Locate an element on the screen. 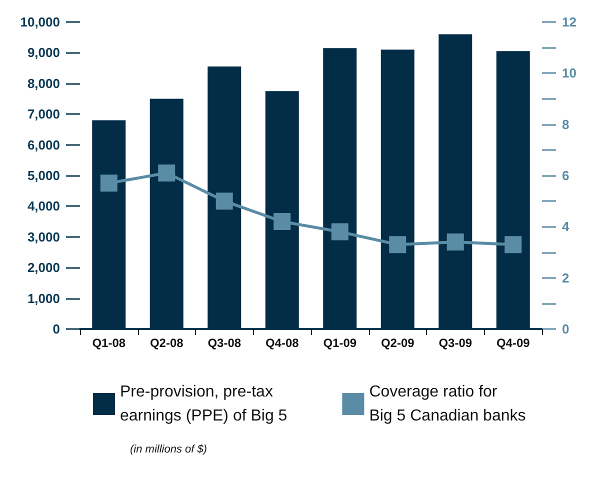 This screenshot has height=477, width=608. x-tick-label: Q1-09 is located at coordinates (340, 343).